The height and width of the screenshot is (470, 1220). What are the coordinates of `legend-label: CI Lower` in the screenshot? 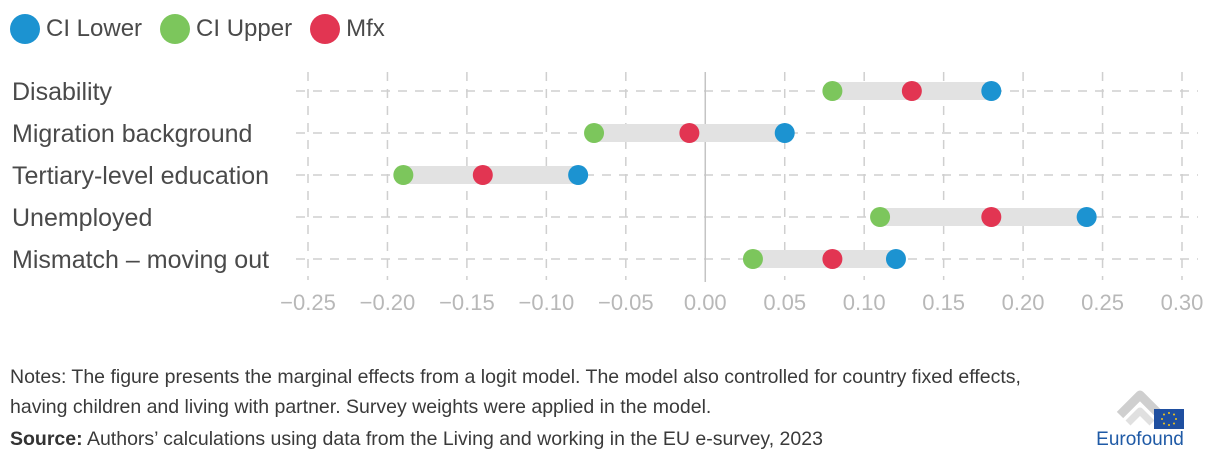 It's located at (94, 28).